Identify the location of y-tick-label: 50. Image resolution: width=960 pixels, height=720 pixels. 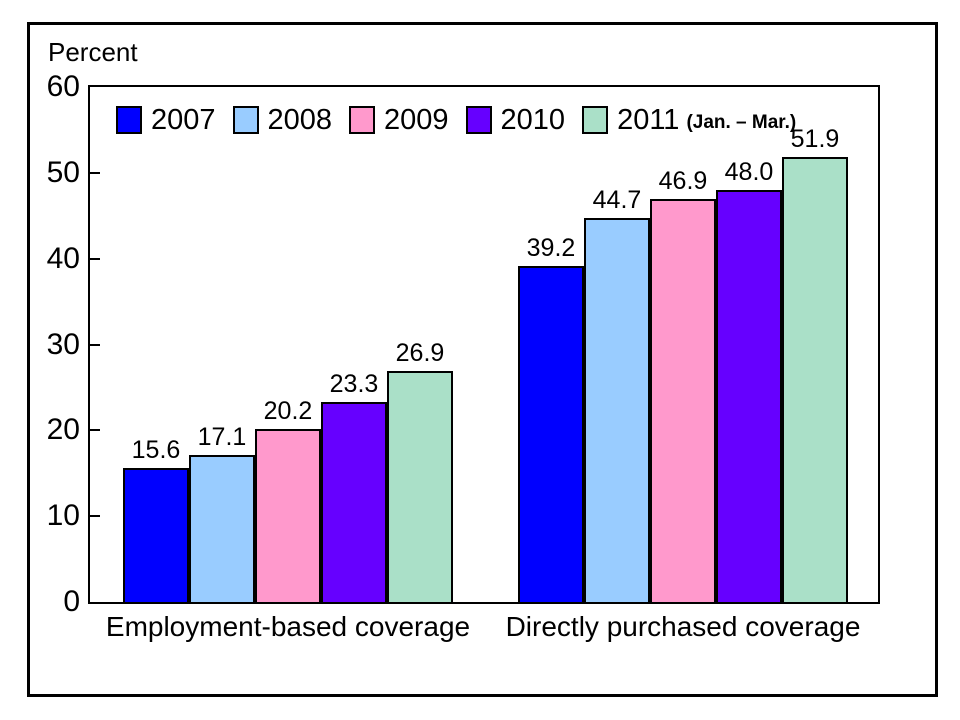
(63, 172).